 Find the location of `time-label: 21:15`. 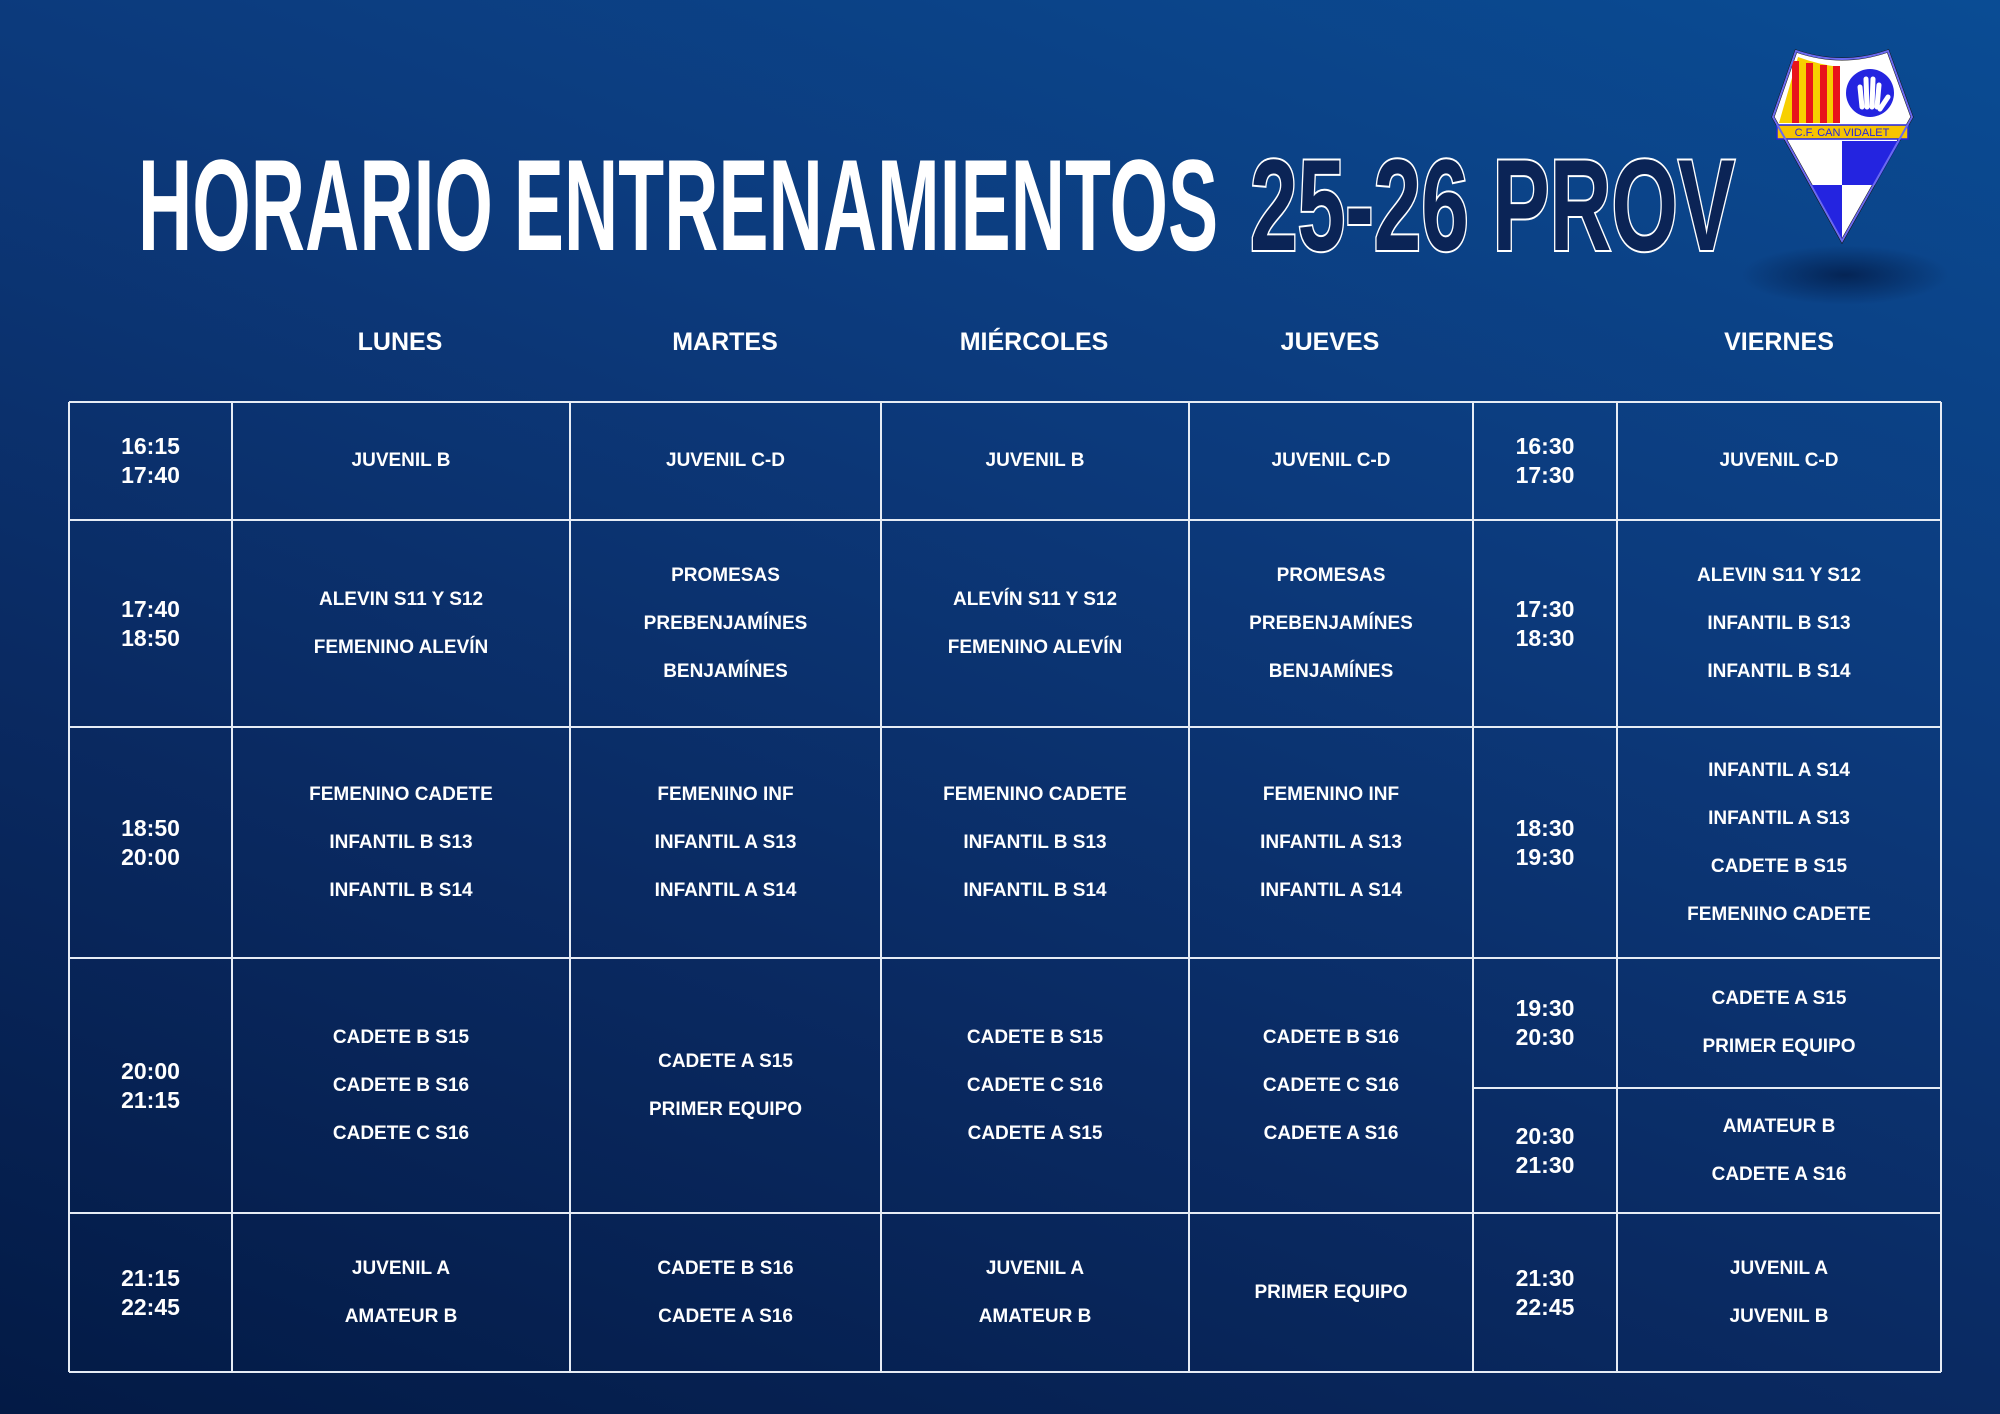

time-label: 21:15 is located at coordinates (150, 1099).